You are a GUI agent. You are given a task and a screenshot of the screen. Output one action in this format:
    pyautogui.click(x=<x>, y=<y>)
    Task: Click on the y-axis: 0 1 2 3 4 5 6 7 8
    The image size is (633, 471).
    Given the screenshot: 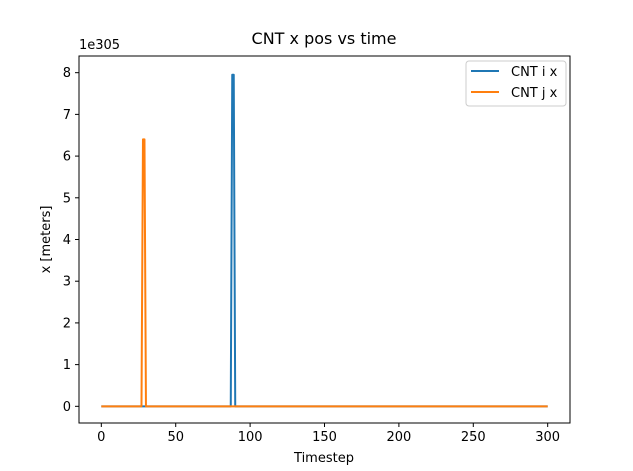 What is the action you would take?
    pyautogui.click(x=71, y=240)
    